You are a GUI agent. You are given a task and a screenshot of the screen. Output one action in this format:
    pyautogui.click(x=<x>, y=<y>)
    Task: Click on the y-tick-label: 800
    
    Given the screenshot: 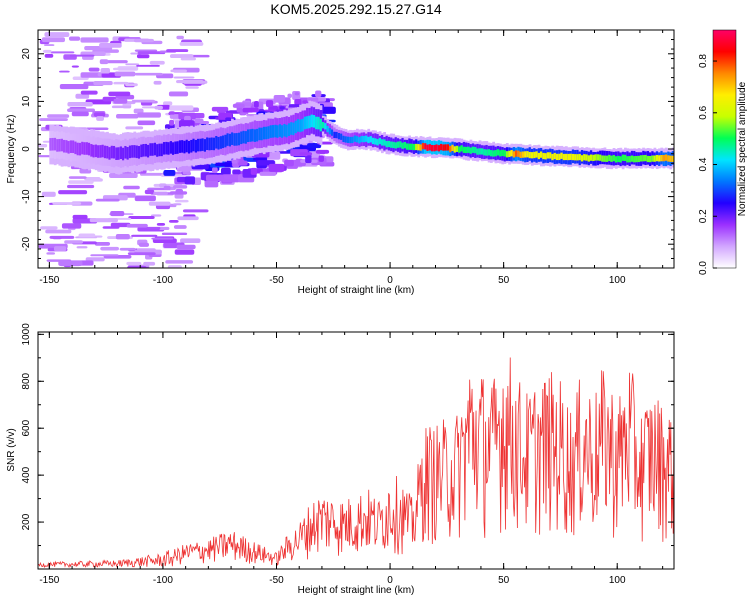 What is the action you would take?
    pyautogui.click(x=26, y=380)
    